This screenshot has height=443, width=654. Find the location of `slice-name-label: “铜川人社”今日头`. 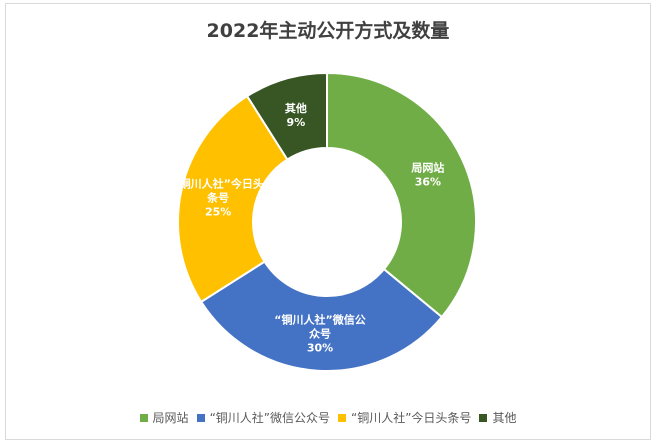

slice-name-label: “铜川人社”今日头 is located at coordinates (217, 184).